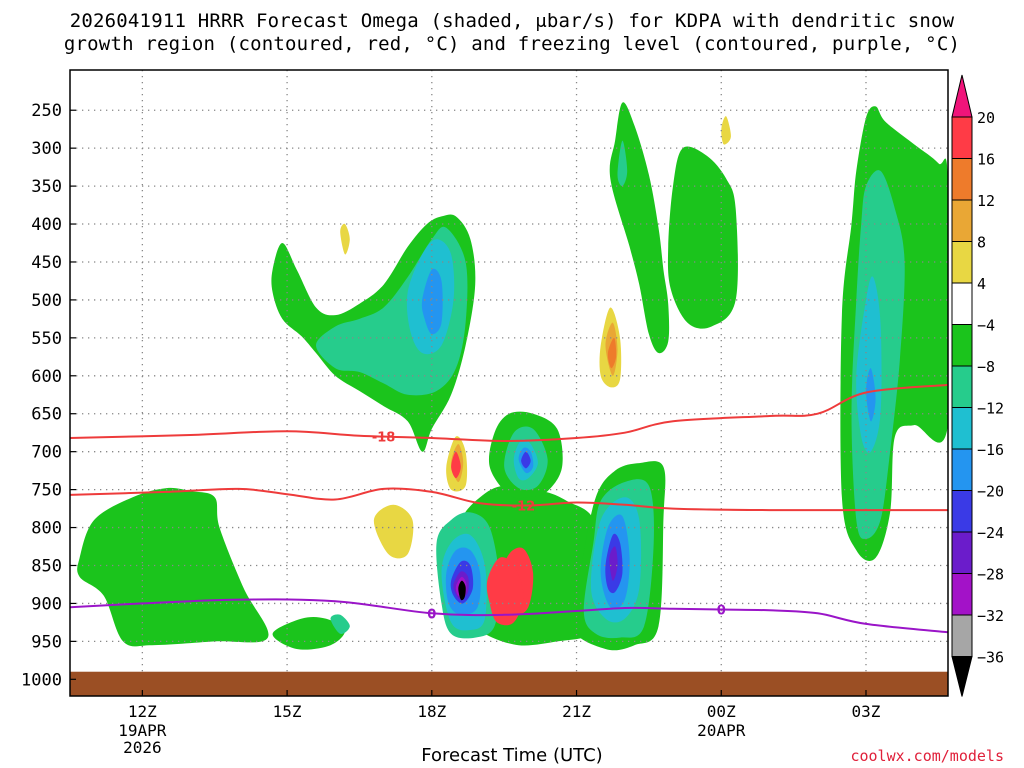 The width and height of the screenshot is (1024, 768). I want to click on freezing-level-contour, so click(509, 616).